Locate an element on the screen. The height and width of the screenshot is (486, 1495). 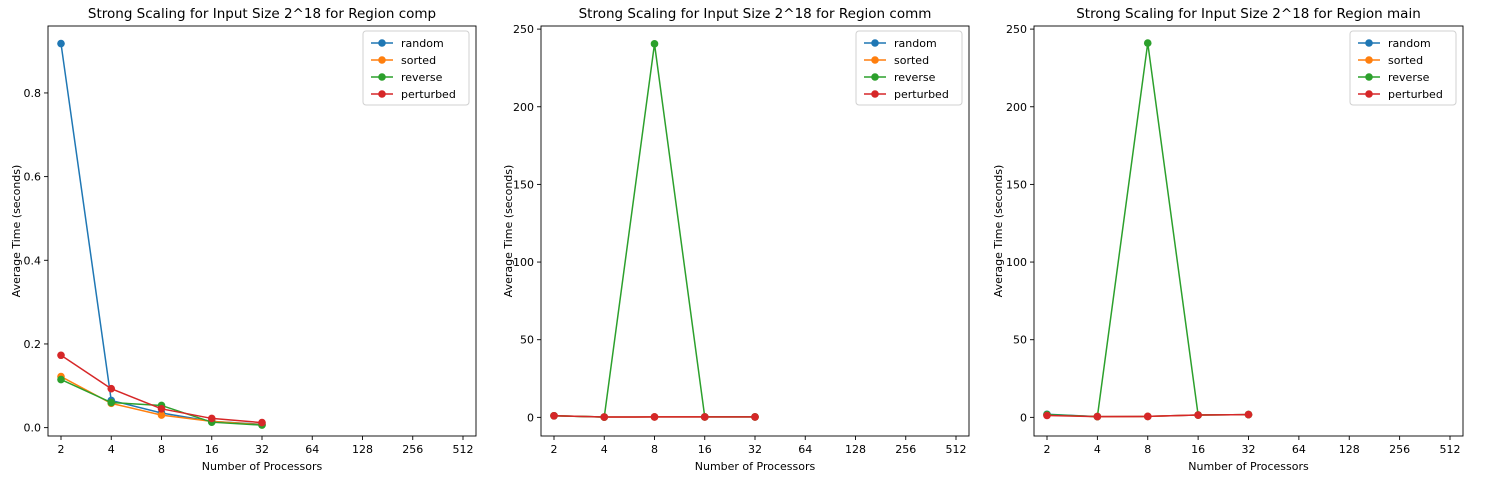
series-line-random is located at coordinates (161, 234).